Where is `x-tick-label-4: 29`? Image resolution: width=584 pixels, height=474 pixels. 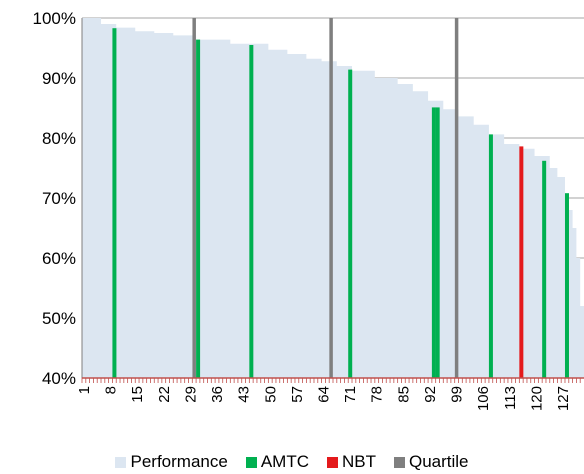 x-tick-label-4: 29 is located at coordinates (190, 394).